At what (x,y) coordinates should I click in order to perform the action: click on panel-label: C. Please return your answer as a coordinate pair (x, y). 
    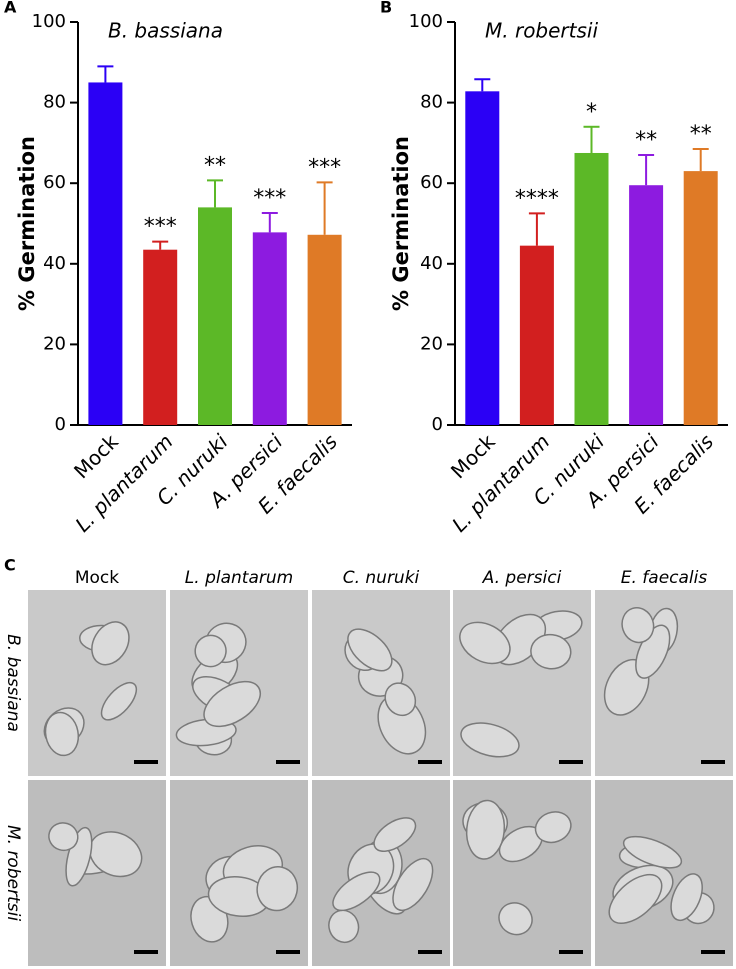
    Looking at the image, I should click on (10, 565).